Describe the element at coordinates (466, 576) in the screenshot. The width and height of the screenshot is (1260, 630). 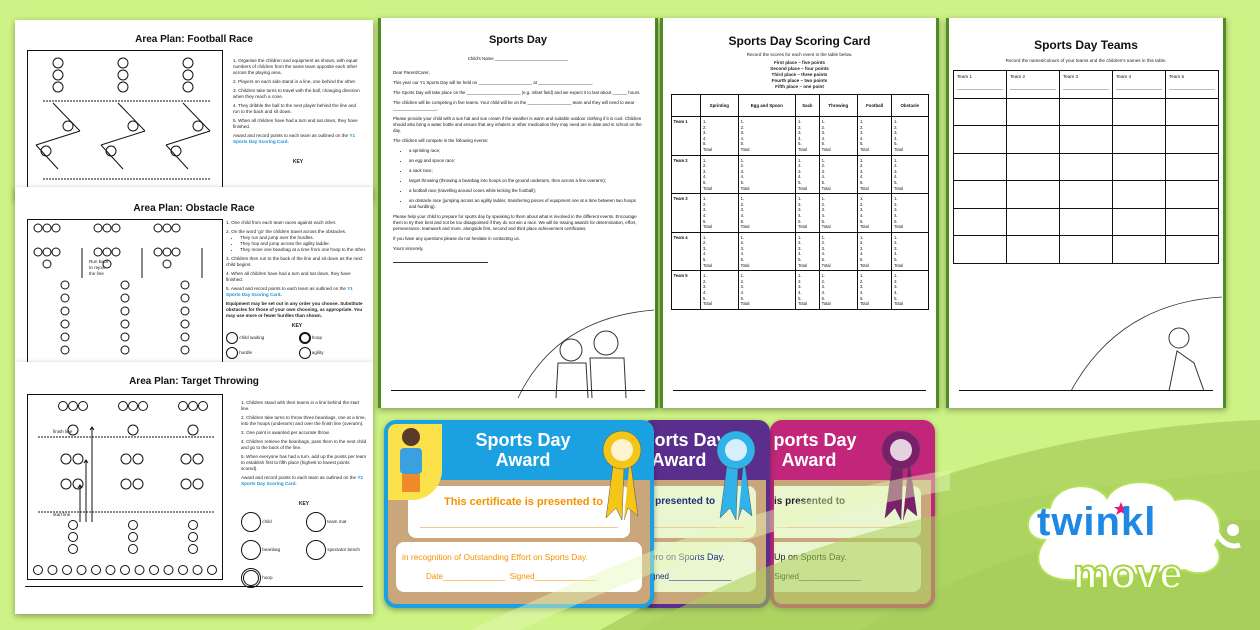
I see `date-field: Date______________` at that location.